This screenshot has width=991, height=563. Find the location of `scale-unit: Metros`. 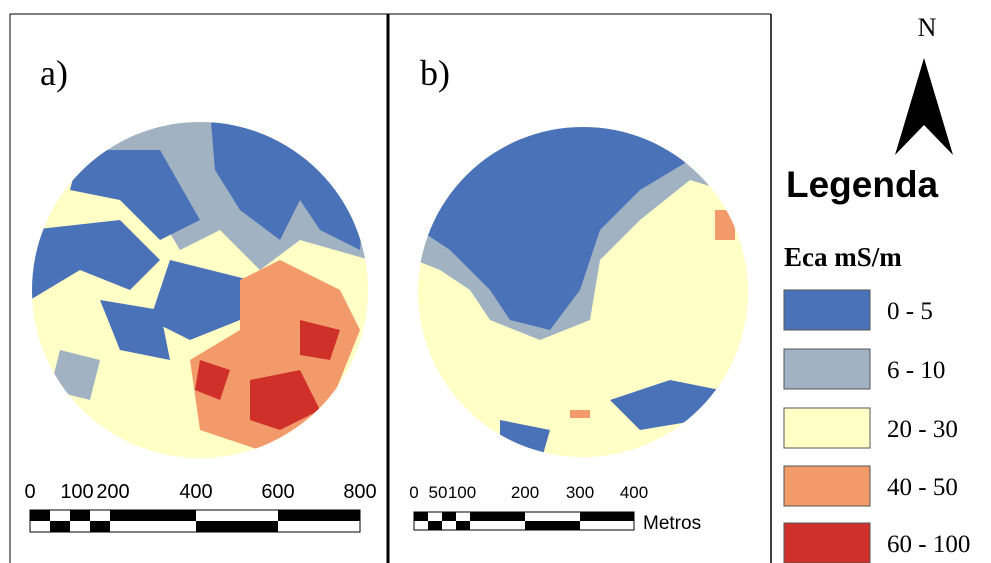

scale-unit: Metros is located at coordinates (672, 523).